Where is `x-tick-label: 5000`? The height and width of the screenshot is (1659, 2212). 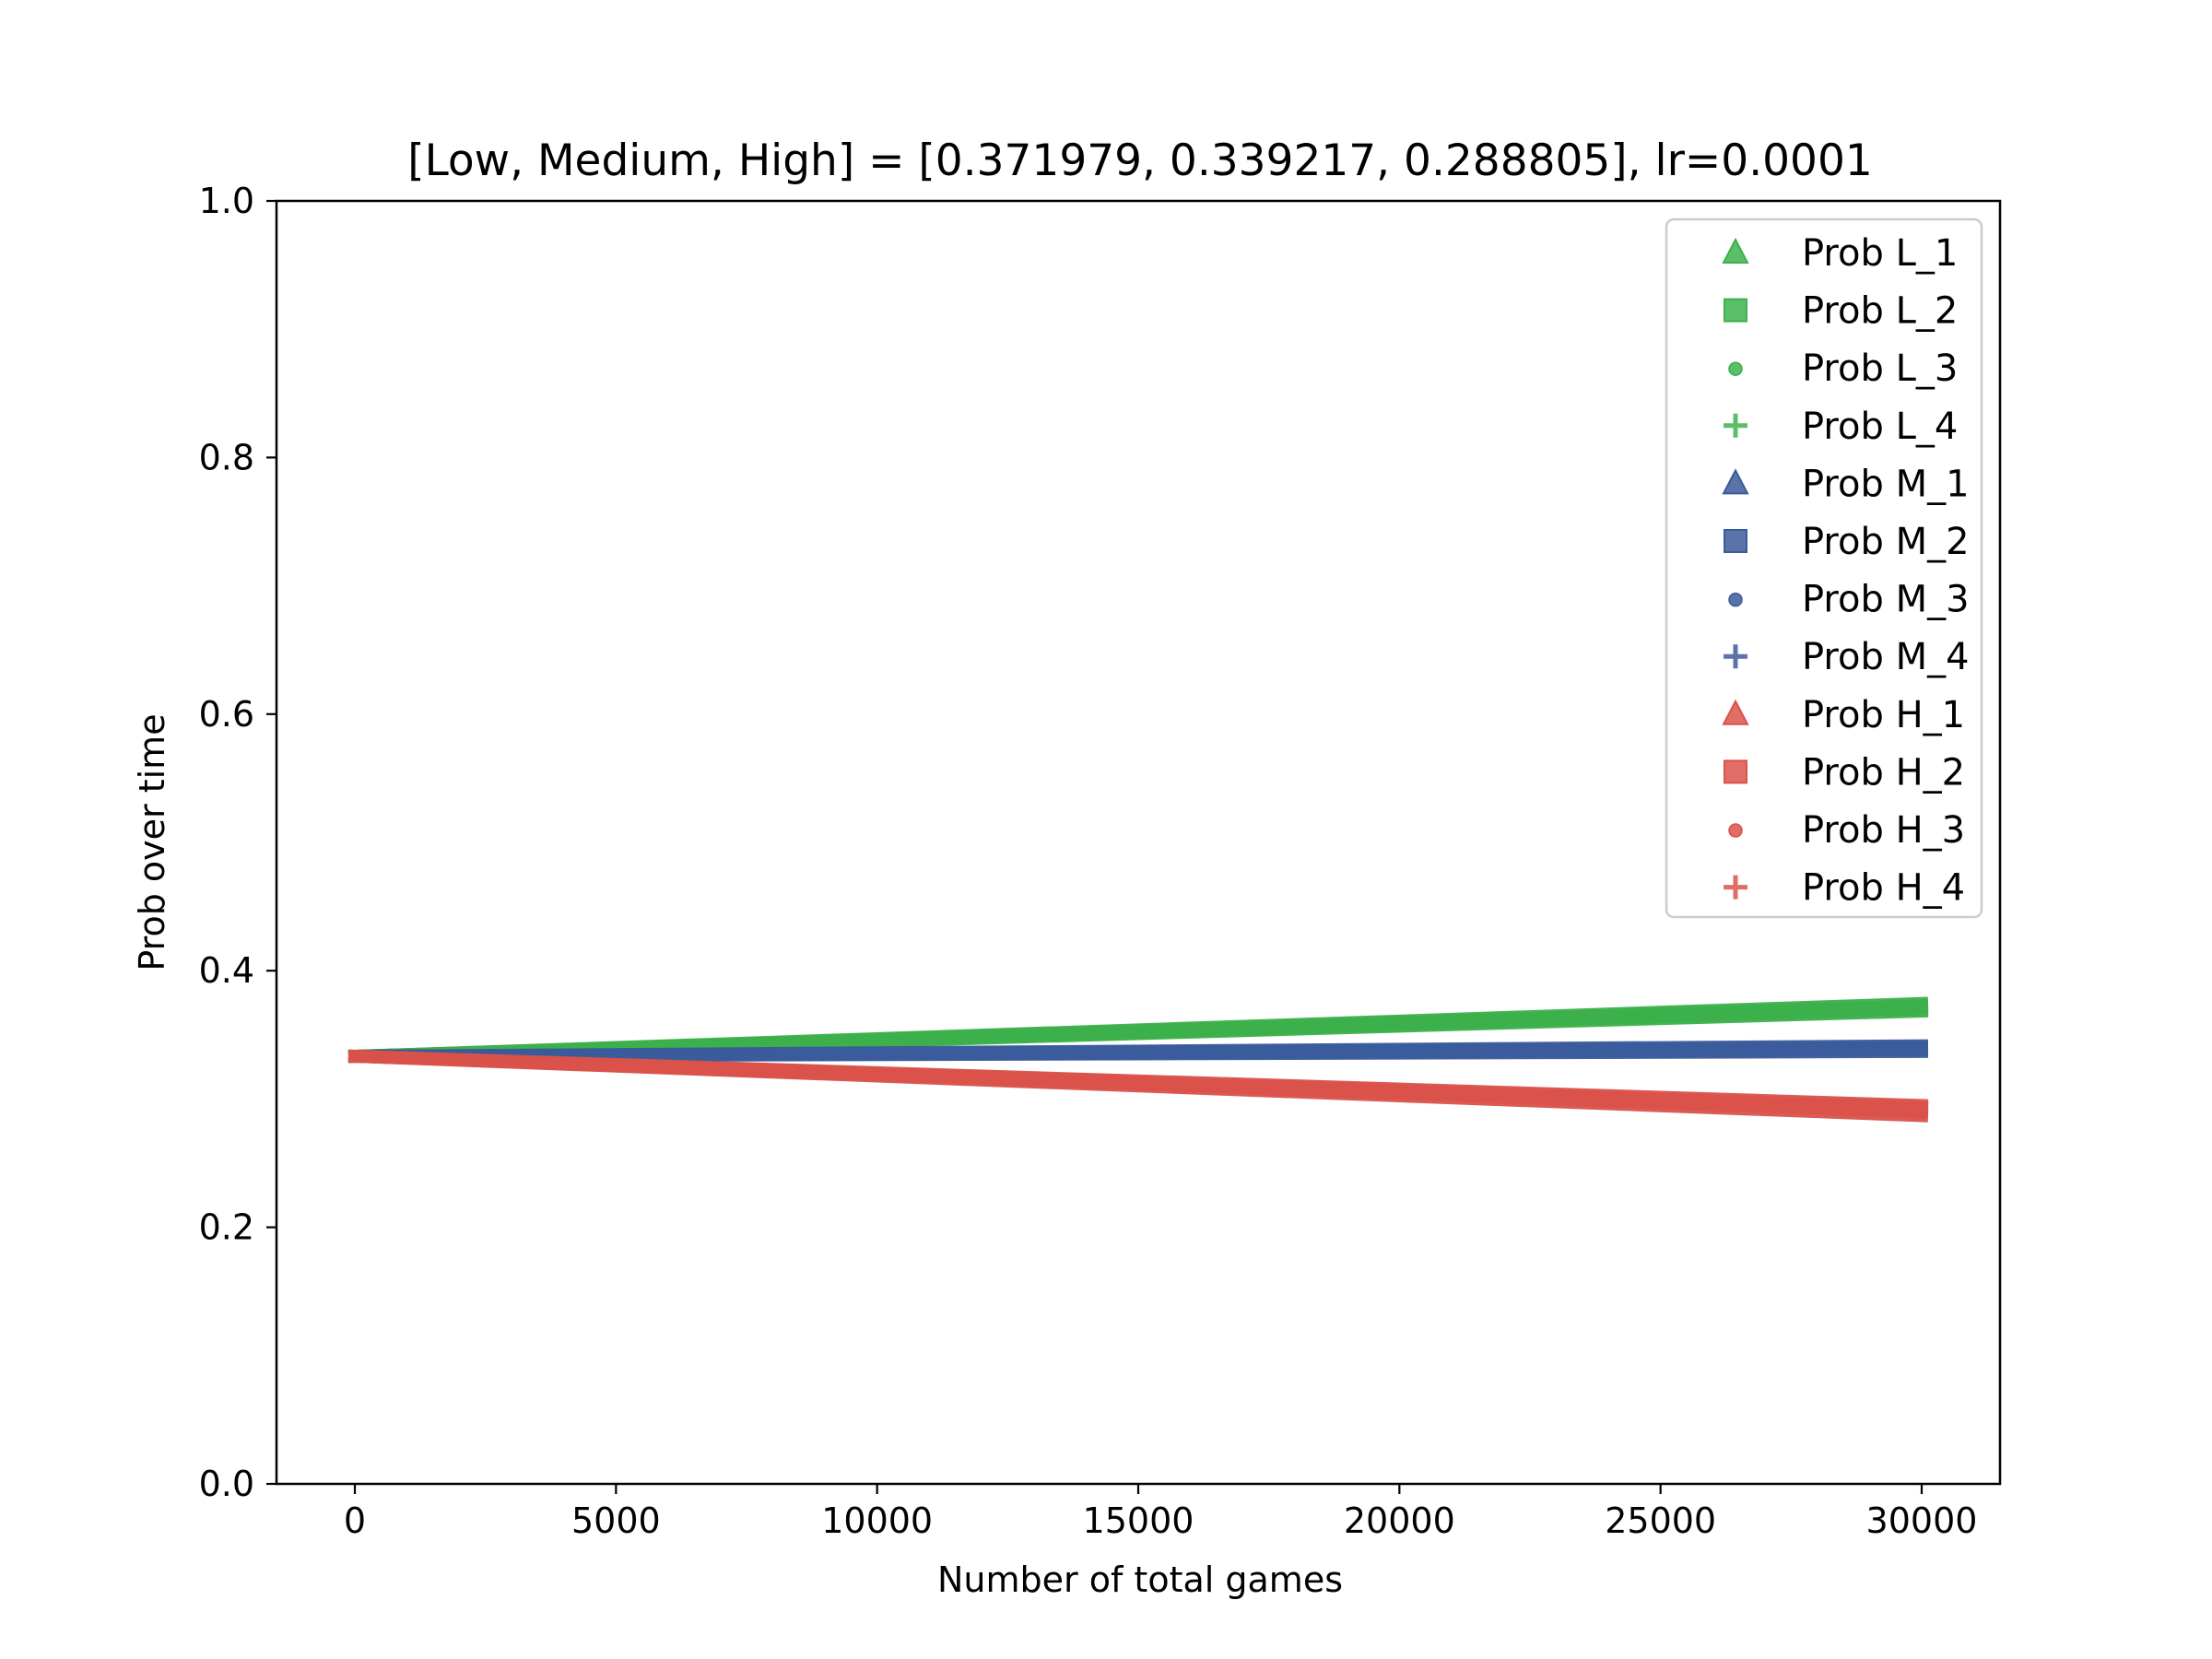 x-tick-label: 5000 is located at coordinates (616, 1520).